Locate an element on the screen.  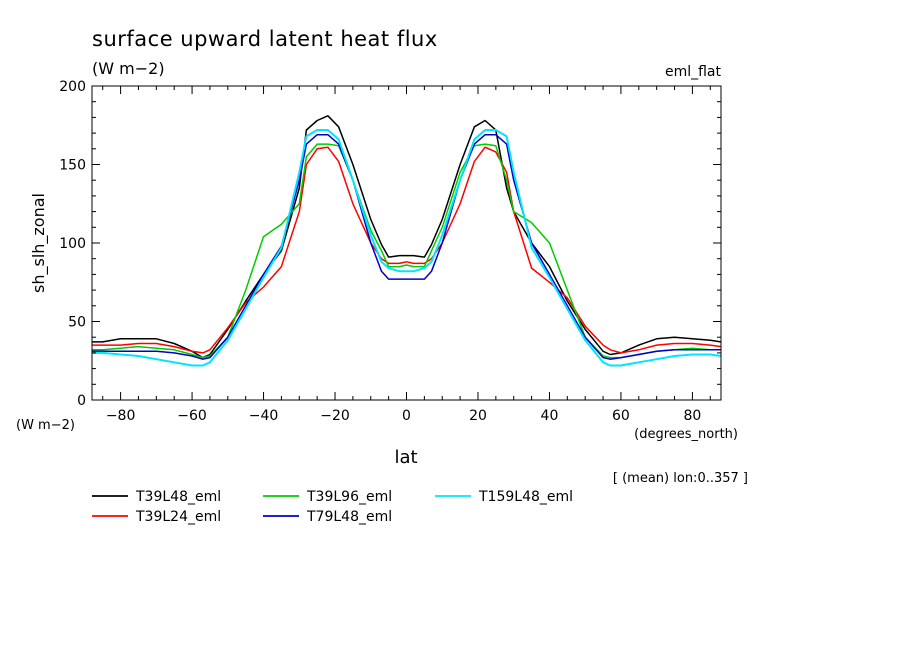
chart-title: surface upward latent heat flux is located at coordinates (265, 39).